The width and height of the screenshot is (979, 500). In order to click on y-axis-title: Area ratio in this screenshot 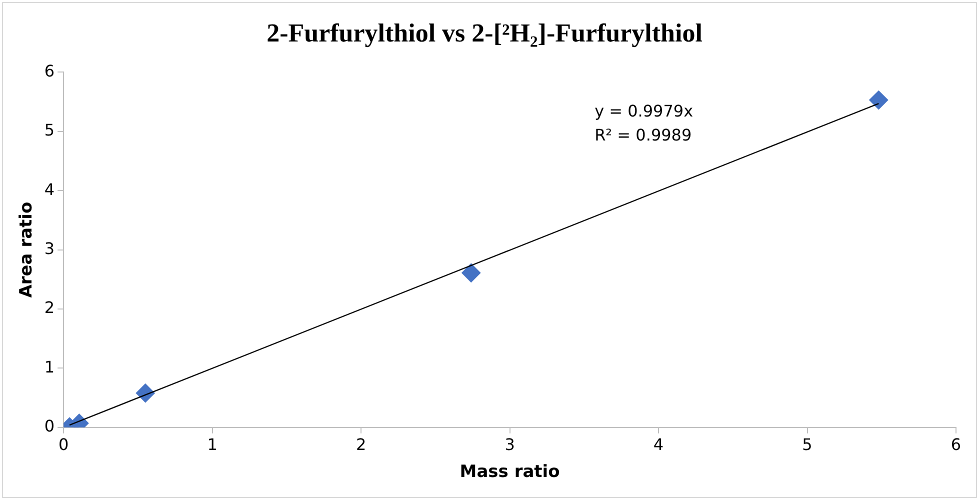, I will do `click(26, 250)`.